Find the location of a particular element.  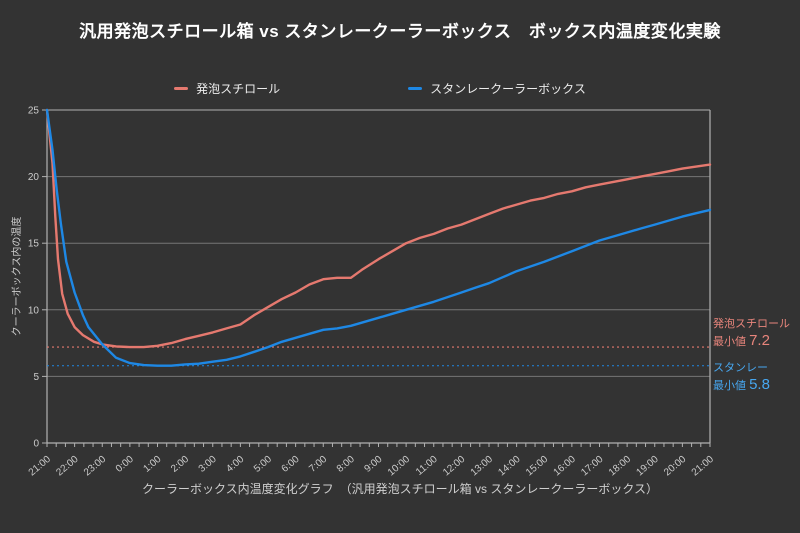

x-tick-label: 14:00 is located at coordinates (509, 466).